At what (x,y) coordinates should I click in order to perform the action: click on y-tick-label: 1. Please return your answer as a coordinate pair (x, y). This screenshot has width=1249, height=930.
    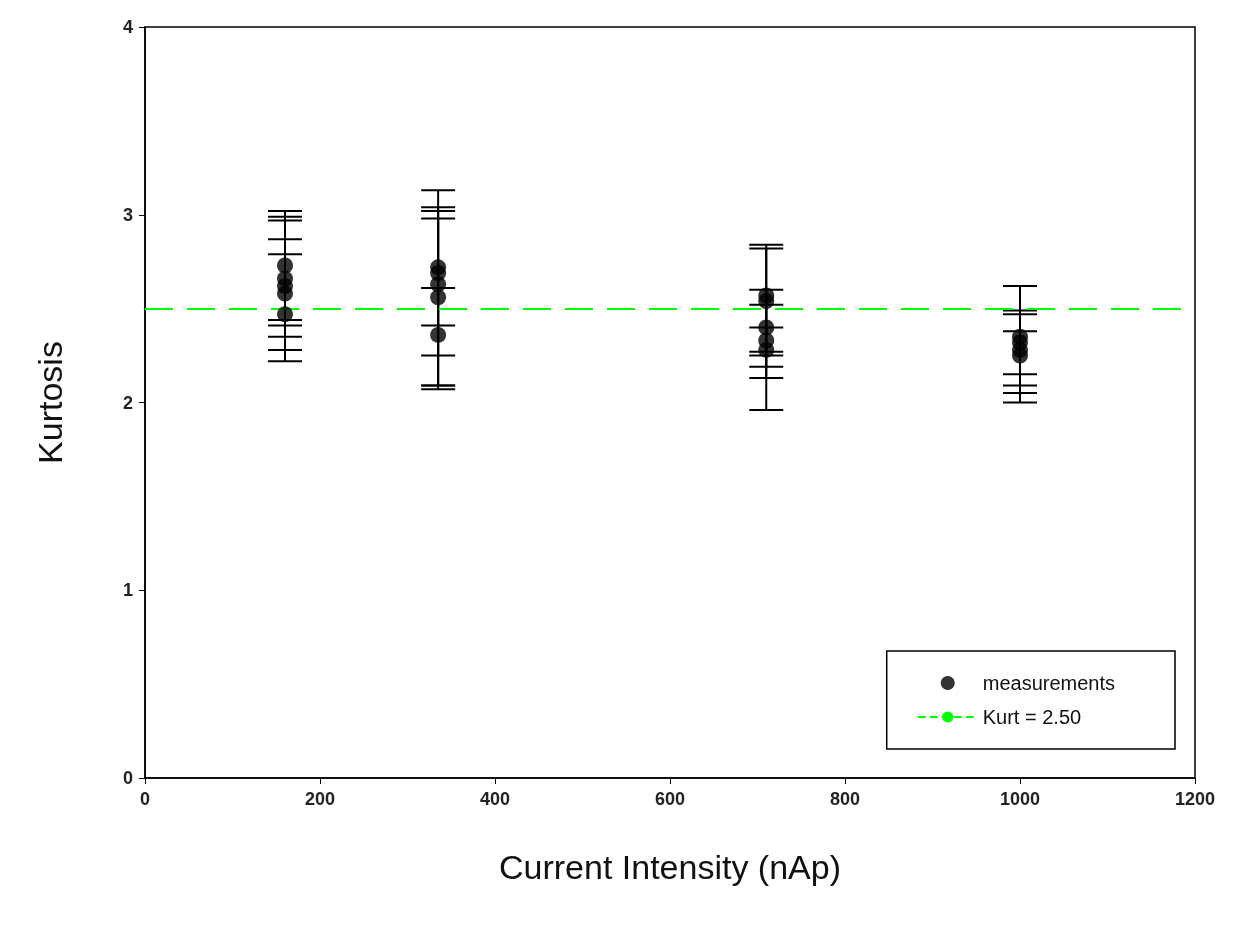
    Looking at the image, I should click on (127, 590).